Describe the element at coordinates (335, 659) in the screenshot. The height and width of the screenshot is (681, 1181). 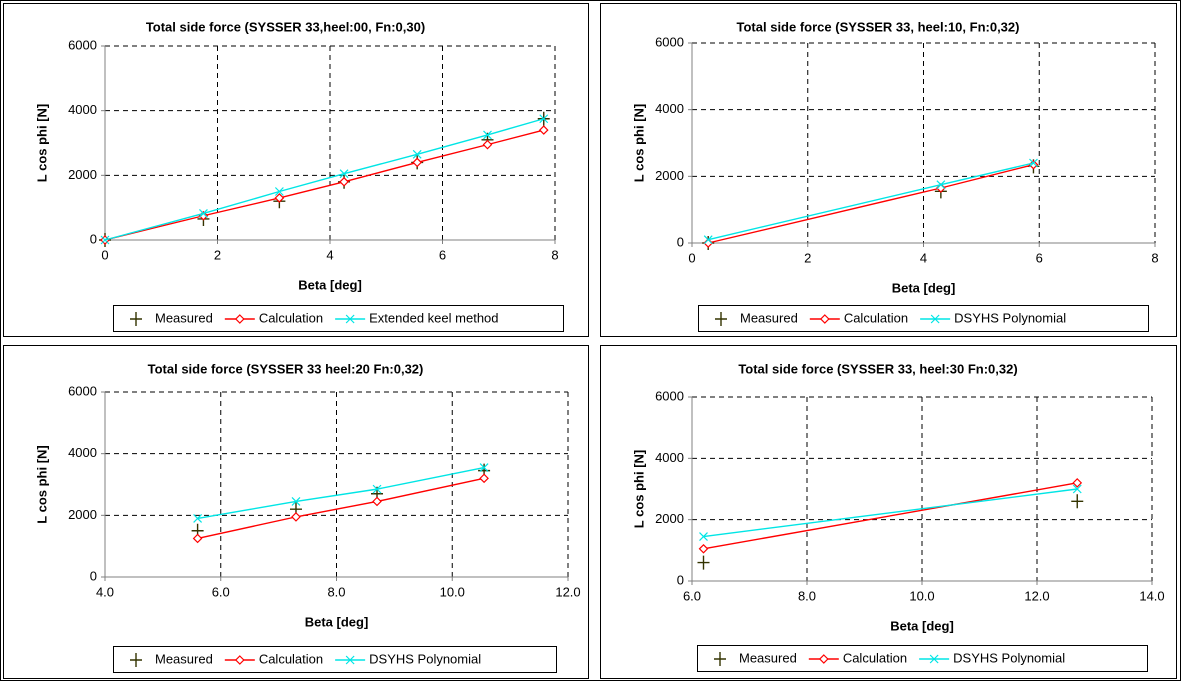
I see `legend` at that location.